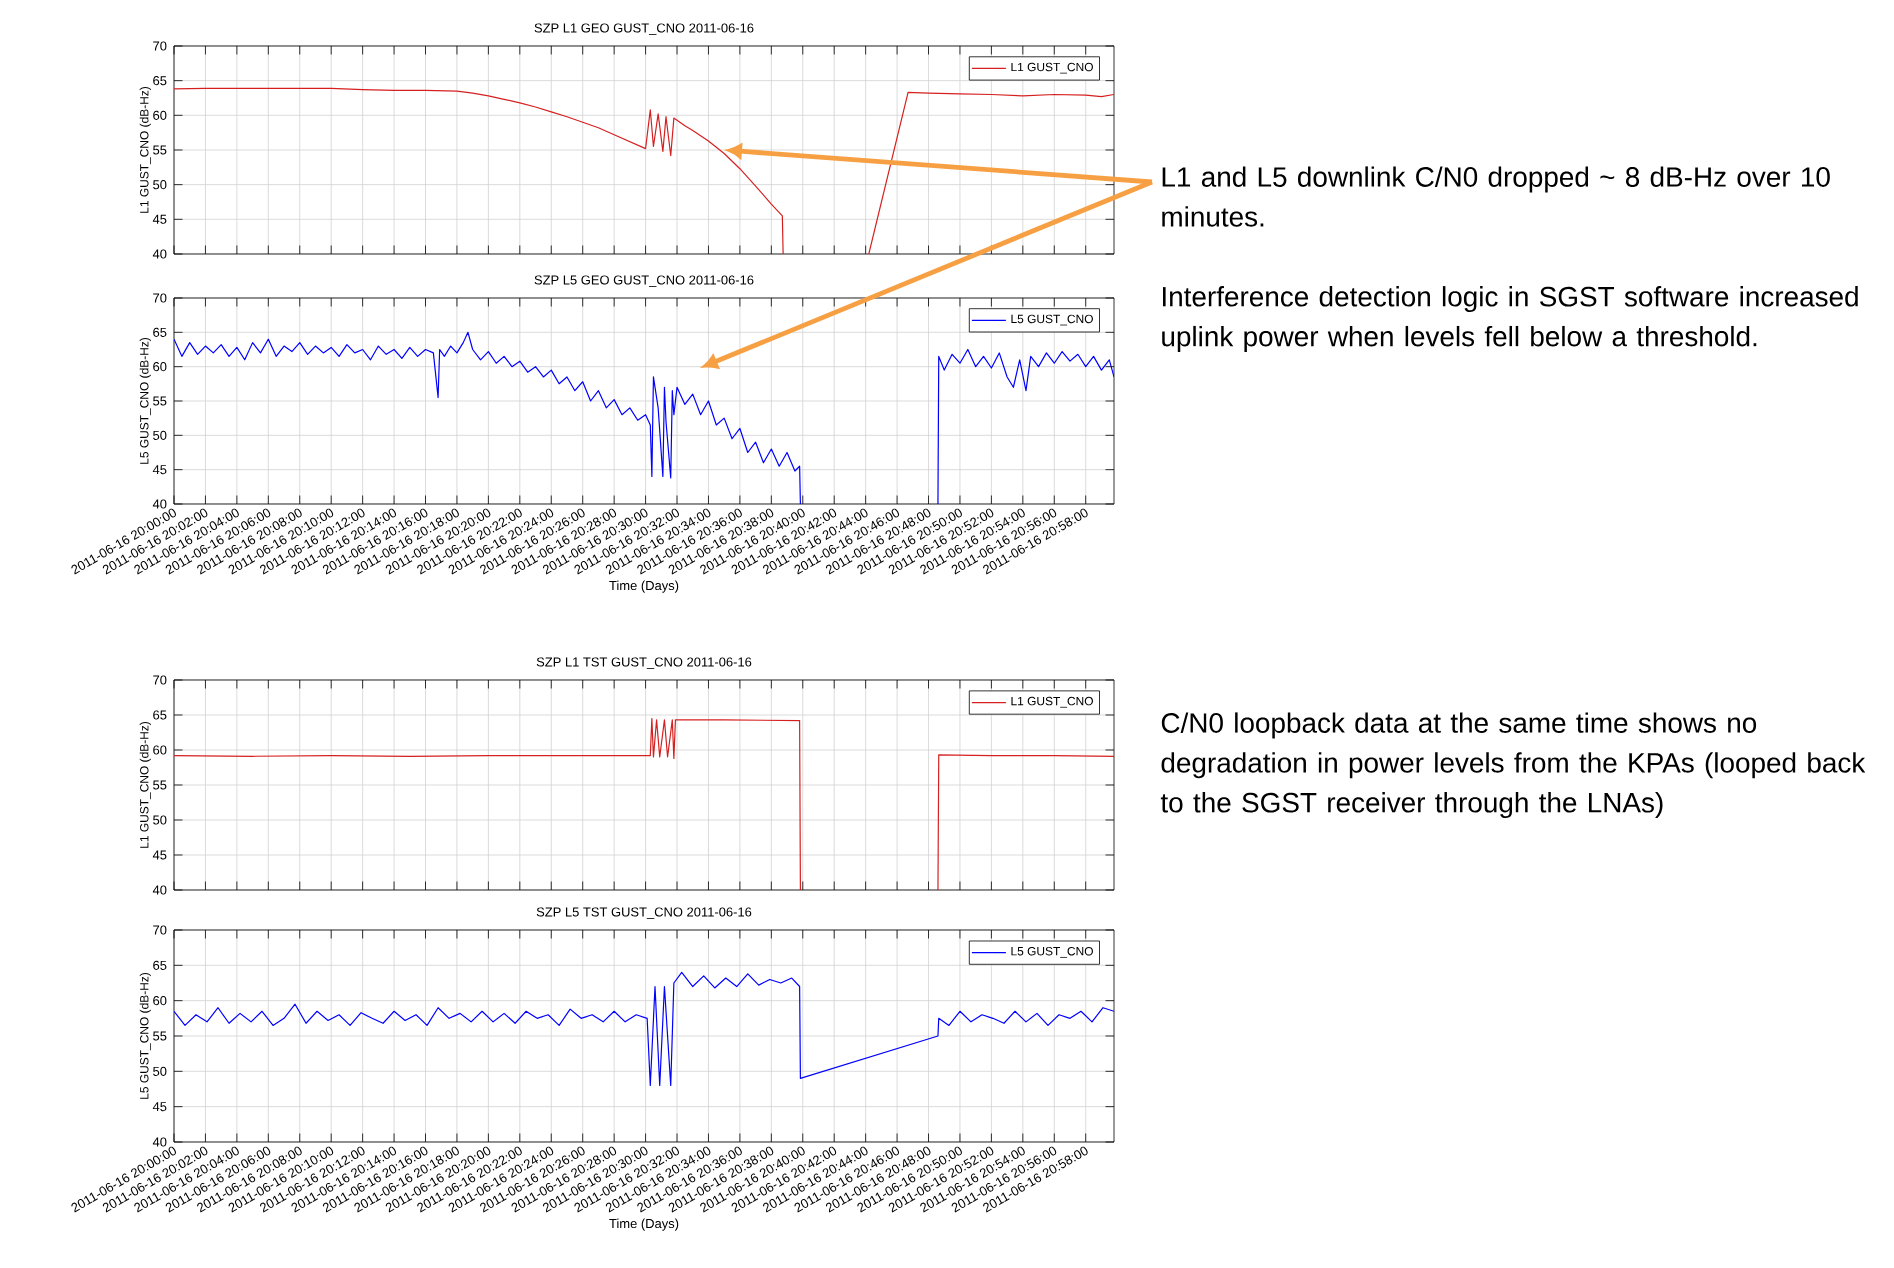 The width and height of the screenshot is (1894, 1268). I want to click on text: L1 and L5 downlink C/N0 dropped ~ 8 dB-Hz over 10 minutes., so click(1496, 196).